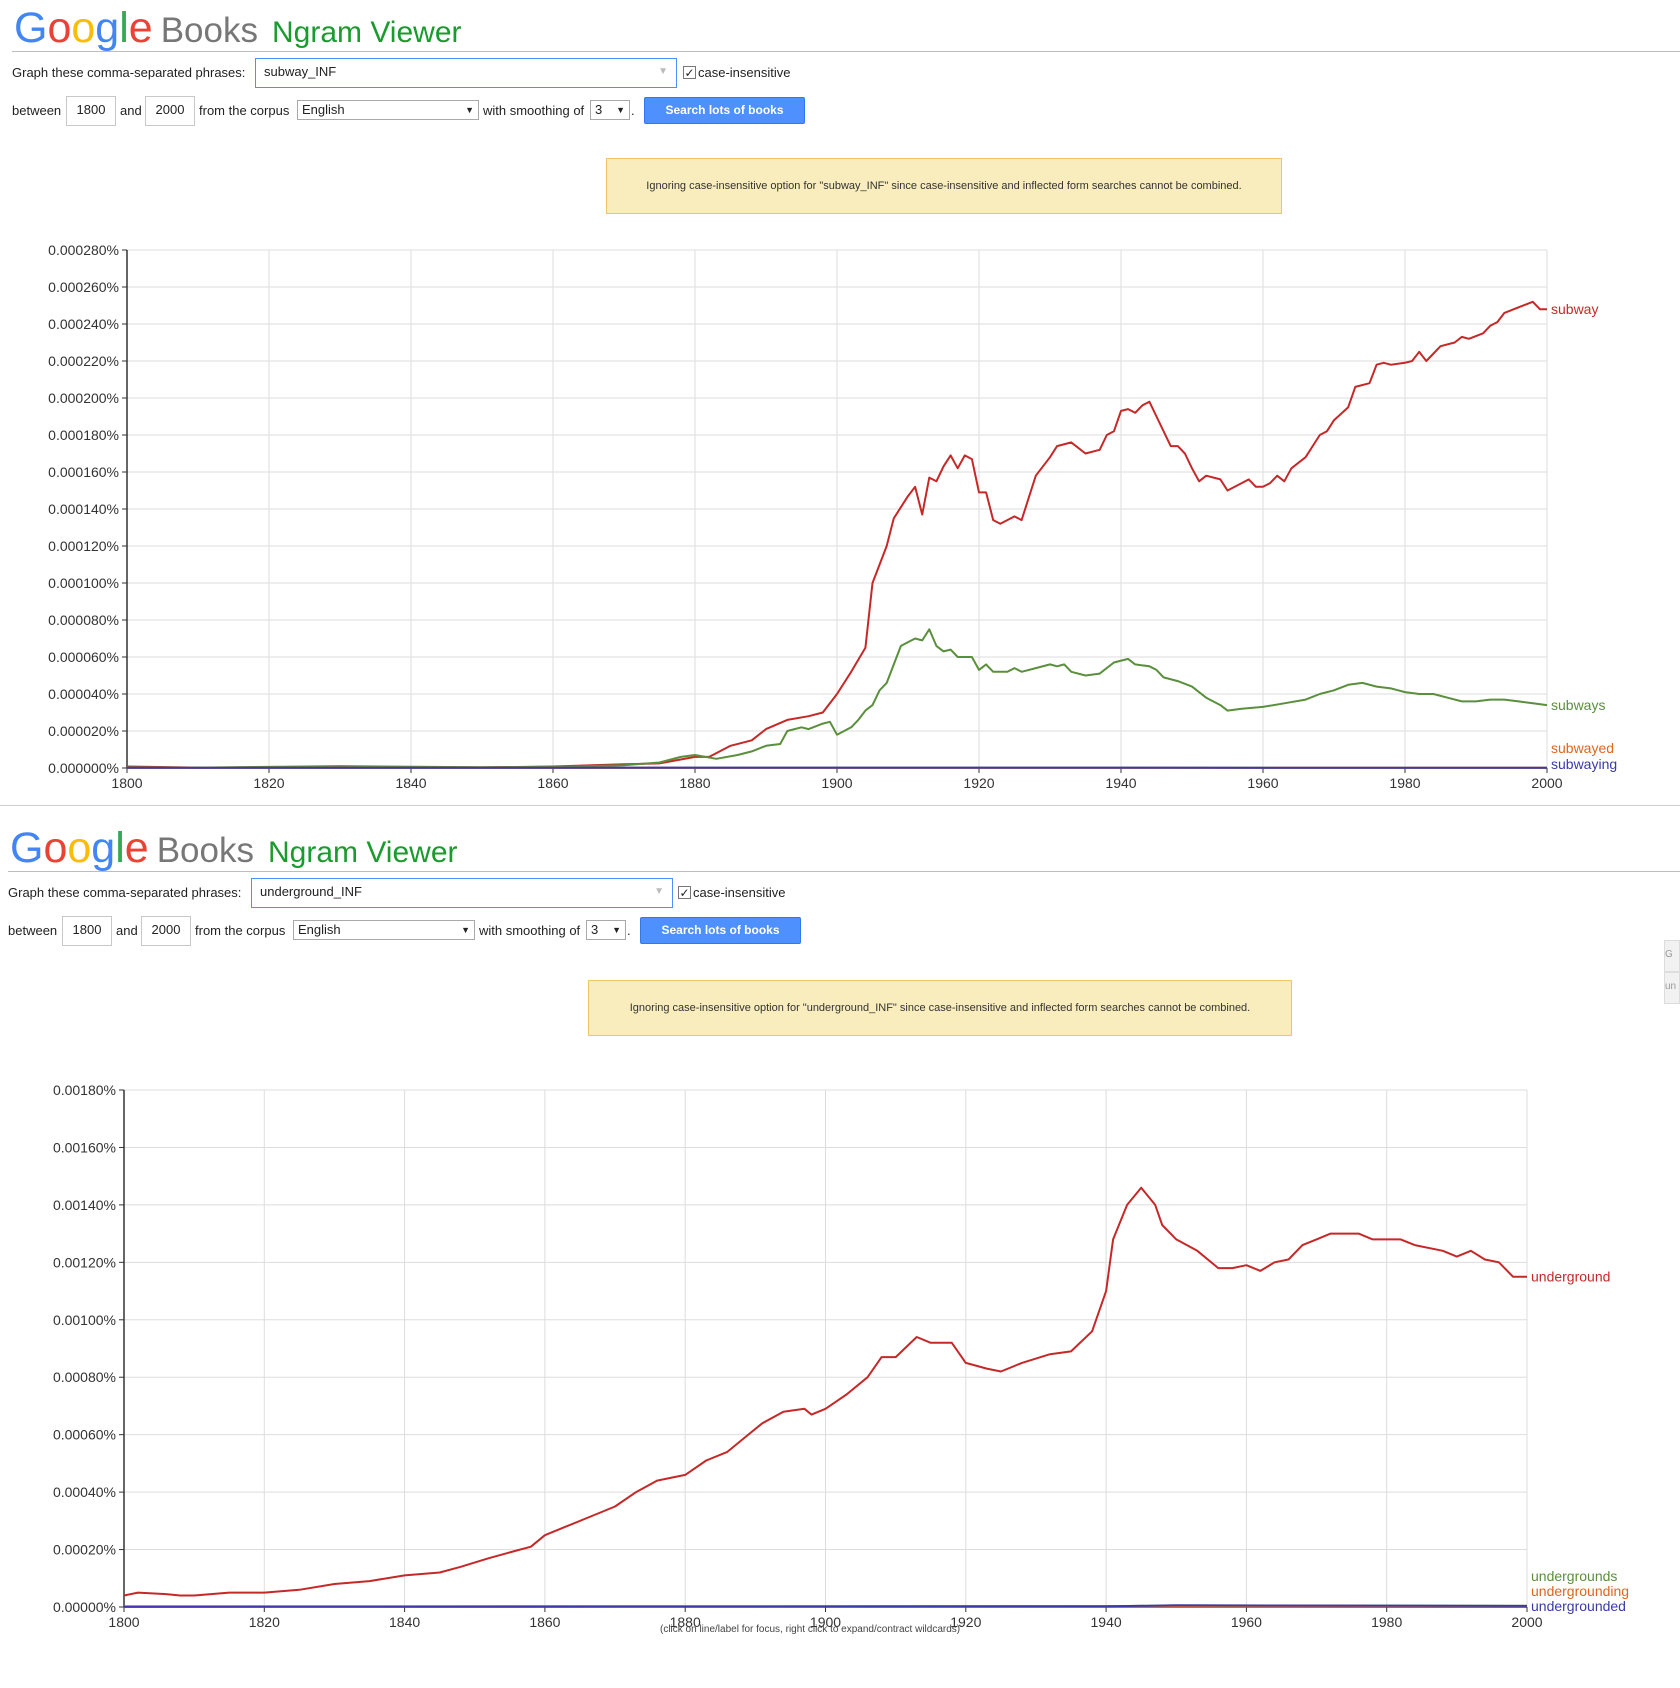  What do you see at coordinates (1578, 705) in the screenshot?
I see `series-label: subways` at bounding box center [1578, 705].